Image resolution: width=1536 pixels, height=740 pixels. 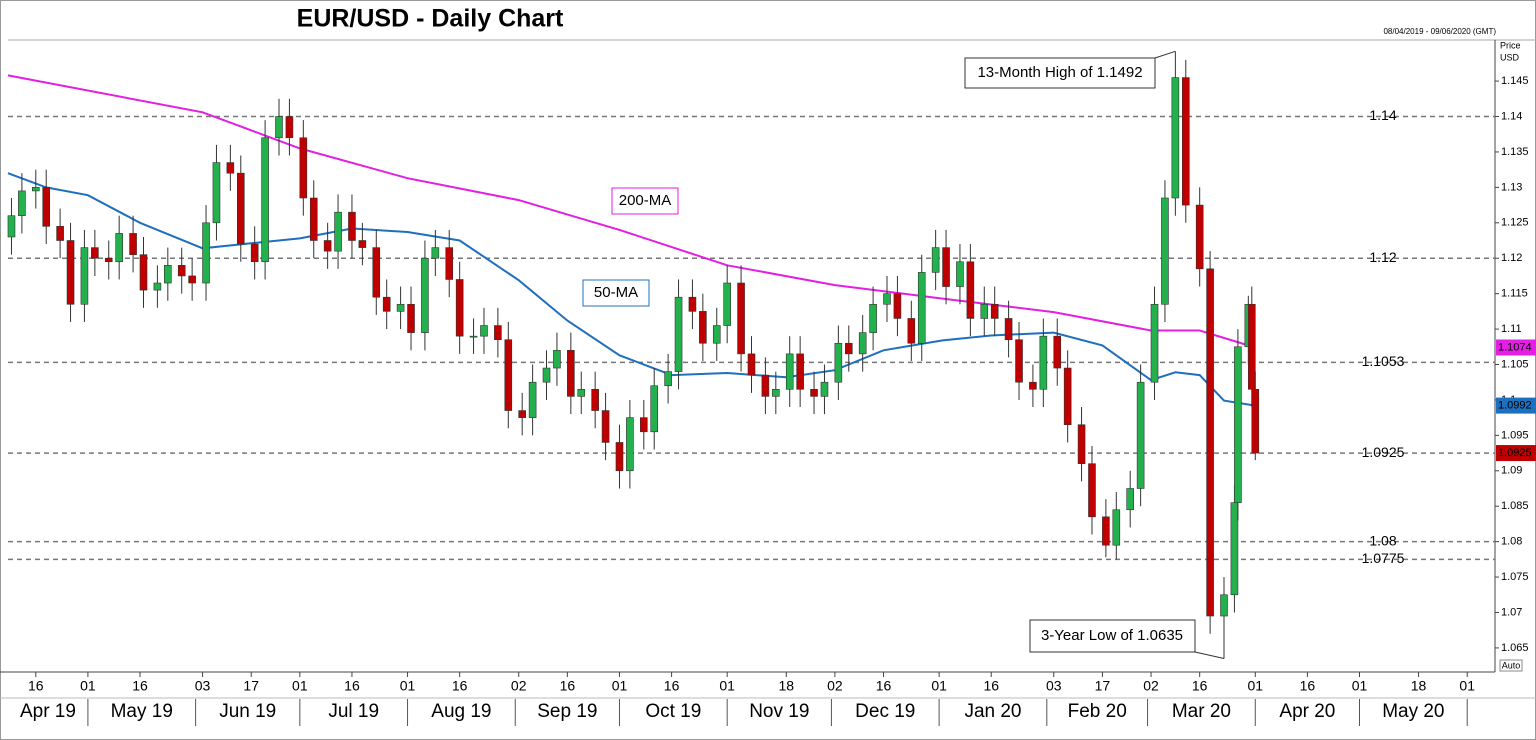 What do you see at coordinates (1515, 577) in the screenshot?
I see `y-tick-label: 1.075` at bounding box center [1515, 577].